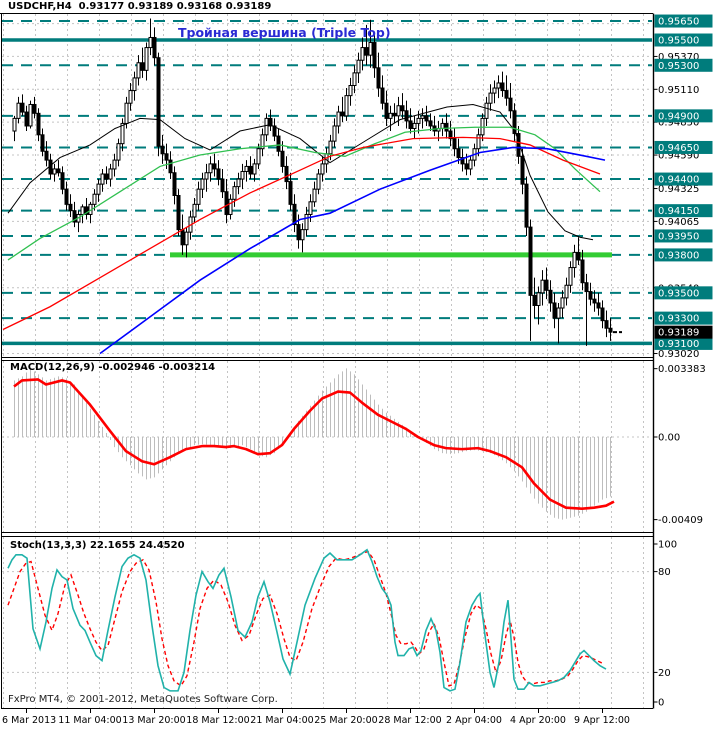 Image resolution: width=713 pixels, height=729 pixels. Describe the element at coordinates (101, 6) in the screenshot. I see `quote-open: 0.93177` at that location.